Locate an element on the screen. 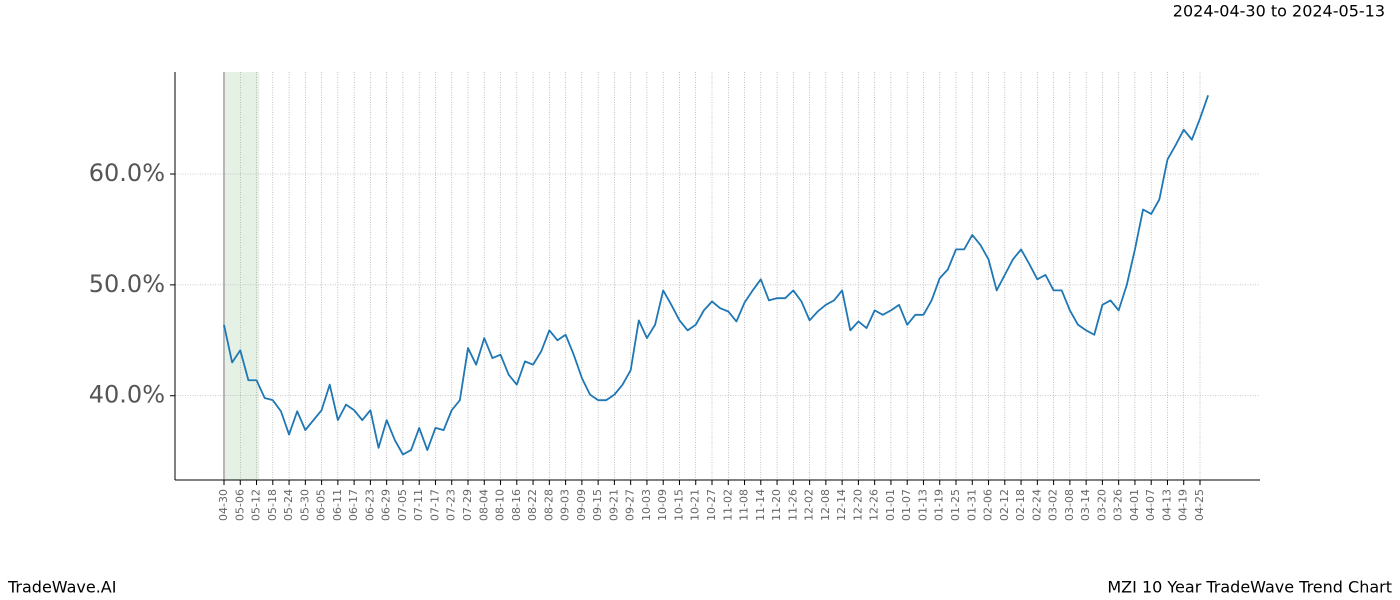 This screenshot has width=1400, height=600. x-tick-label: 02-18 is located at coordinates (1020, 505).